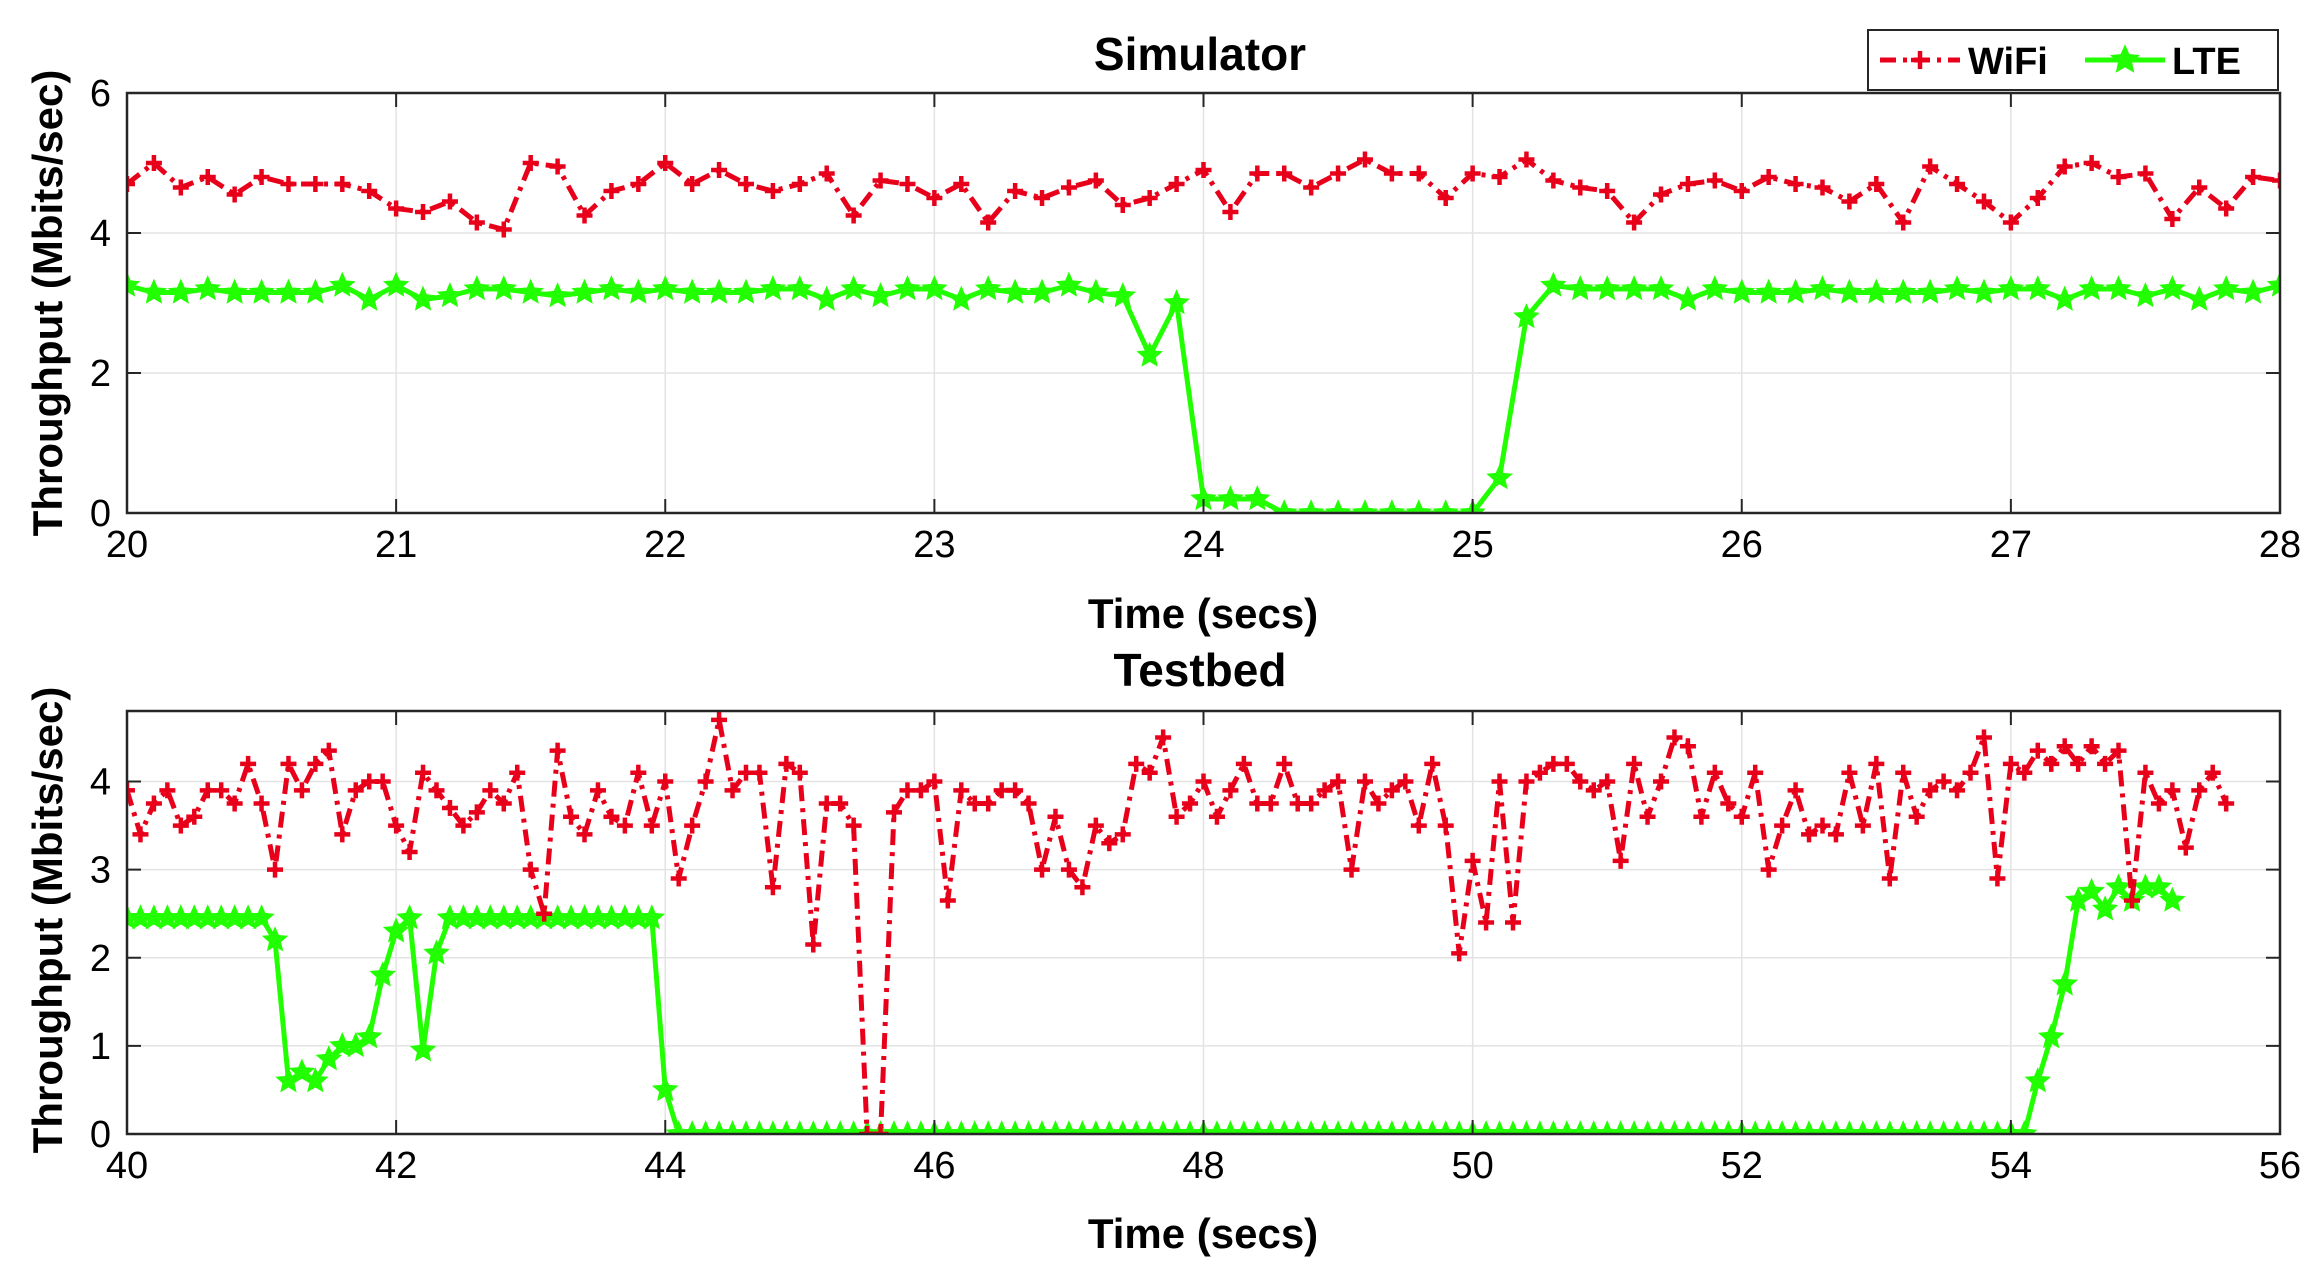 The height and width of the screenshot is (1280, 2316). What do you see at coordinates (2206, 62) in the screenshot?
I see `legend-lte-label: LTE` at bounding box center [2206, 62].